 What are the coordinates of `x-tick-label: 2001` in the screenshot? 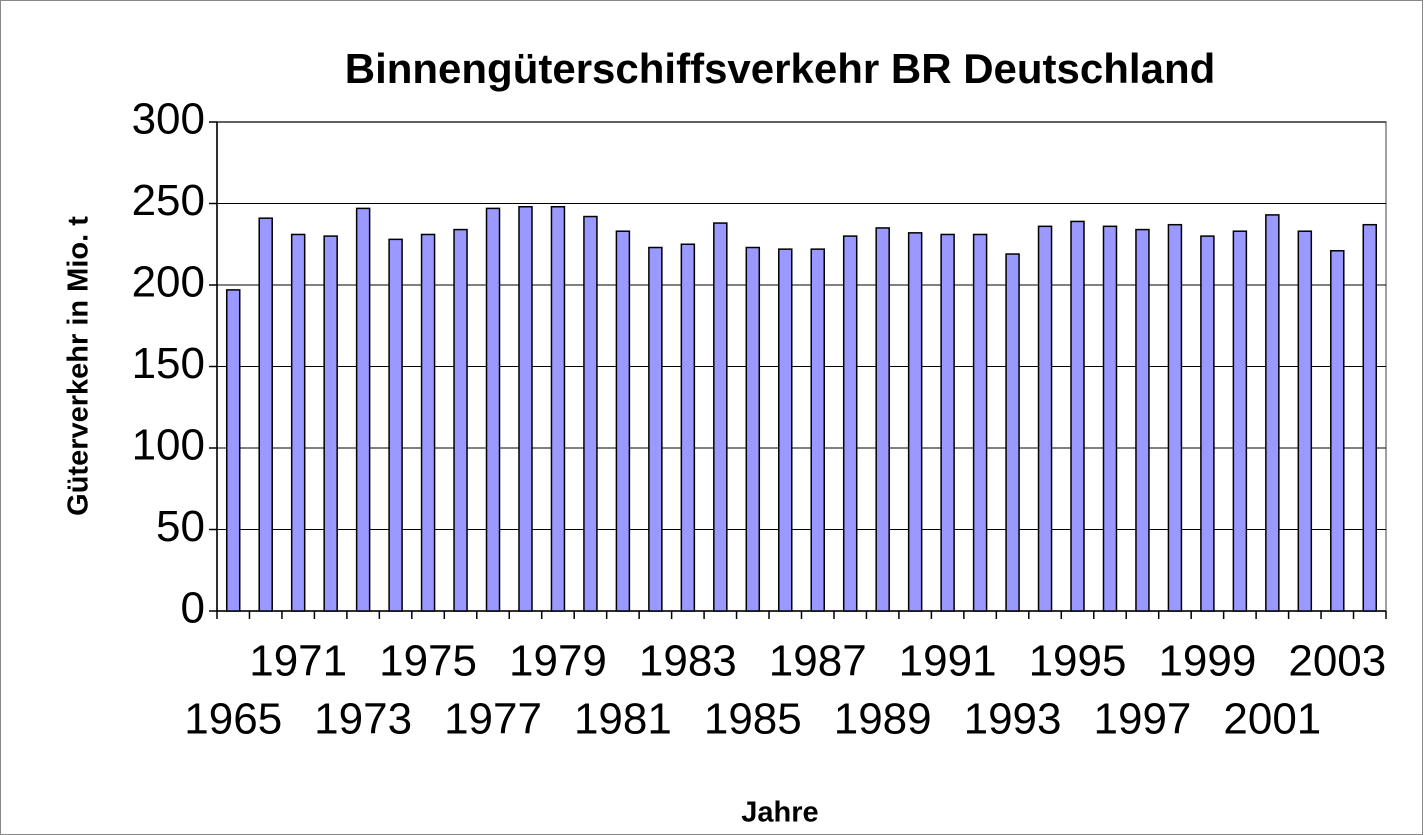 It's located at (1272, 719).